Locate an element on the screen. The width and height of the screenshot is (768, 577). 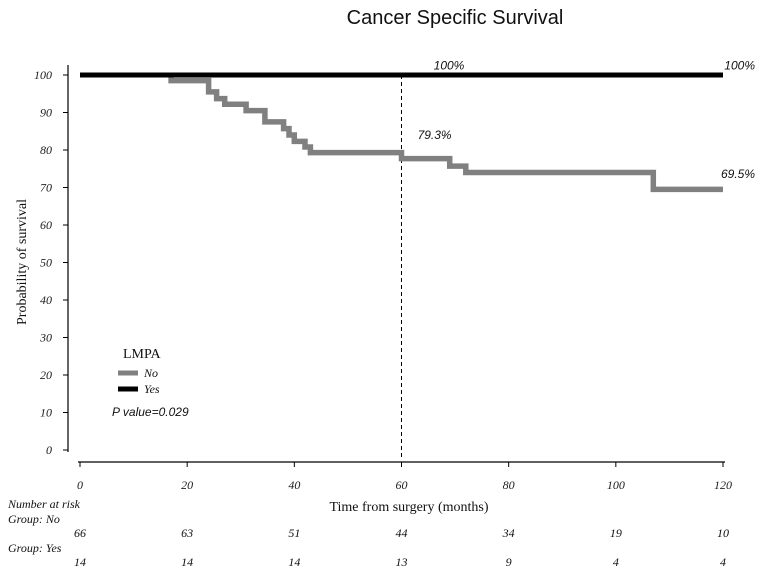
y-tick-label: 50 is located at coordinates (46, 263).